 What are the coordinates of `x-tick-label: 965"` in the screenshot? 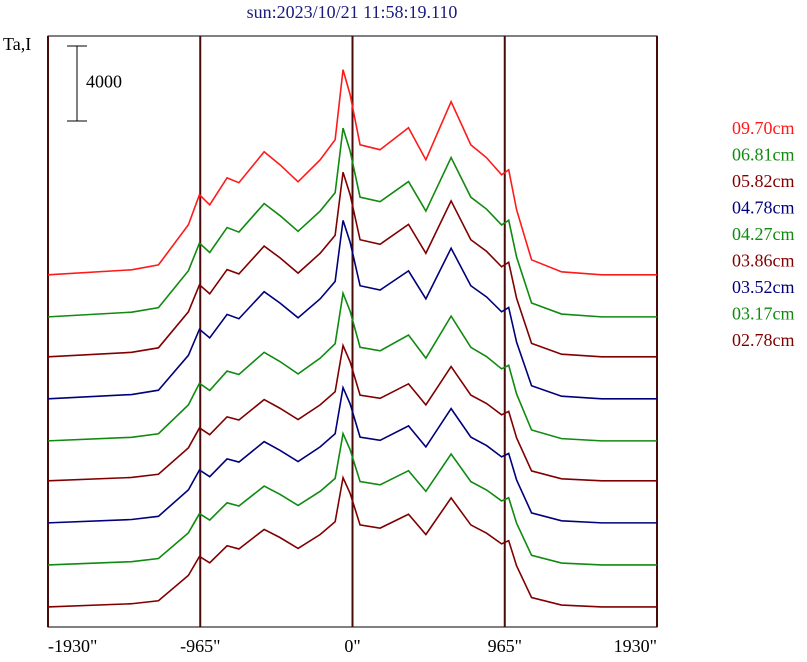 It's located at (505, 646).